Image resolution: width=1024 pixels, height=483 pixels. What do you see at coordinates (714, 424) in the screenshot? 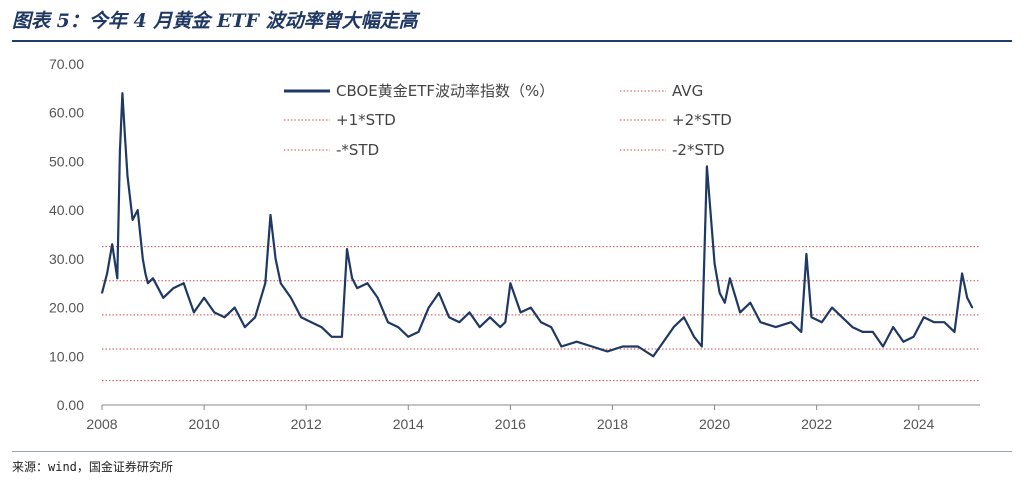
I see `x-tick-label: 2020` at bounding box center [714, 424].